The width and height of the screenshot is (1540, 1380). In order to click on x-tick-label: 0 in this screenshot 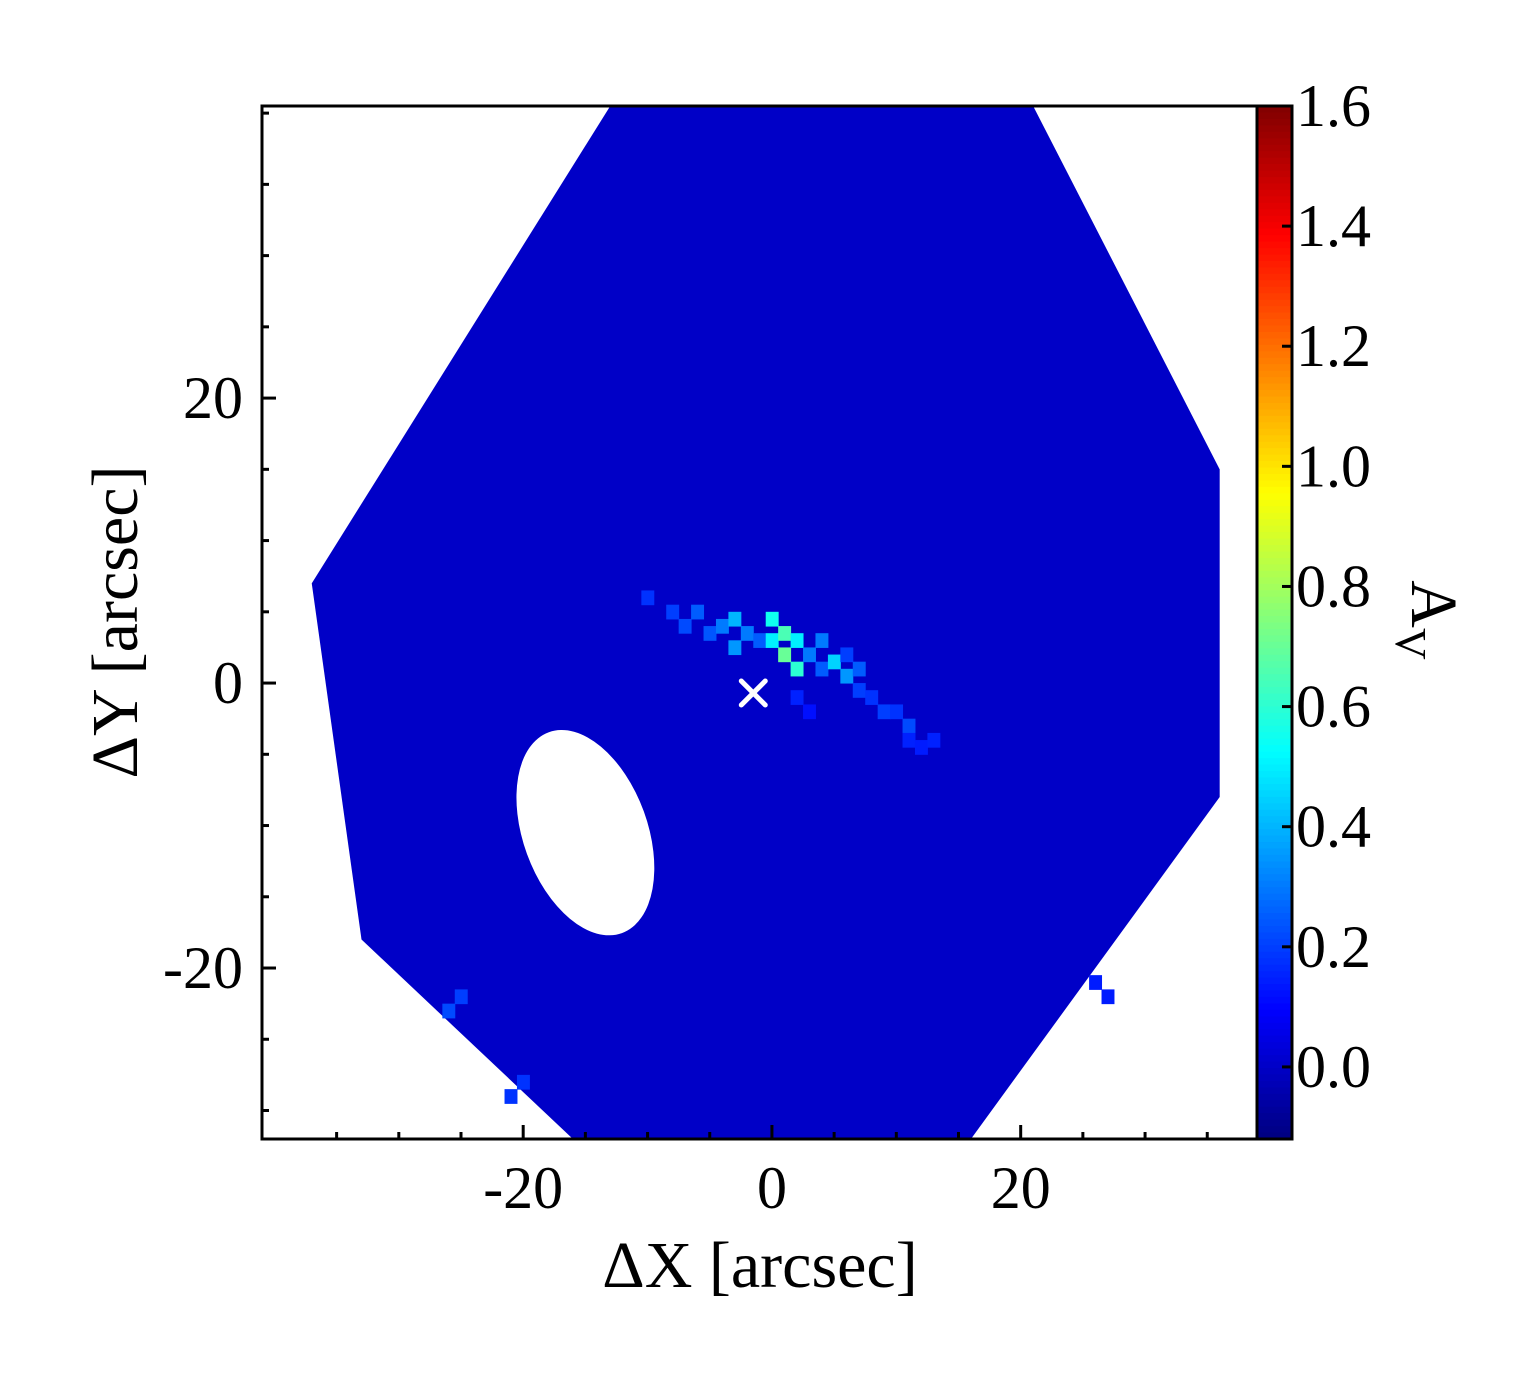, I will do `click(772, 1188)`.